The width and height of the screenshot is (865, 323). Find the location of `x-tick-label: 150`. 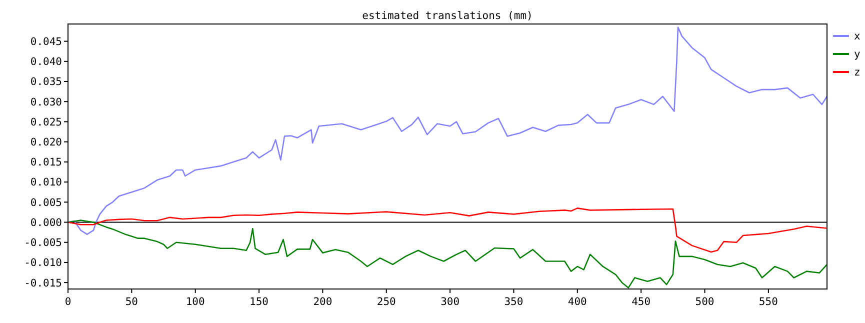

x-tick-label: 150 is located at coordinates (259, 302).